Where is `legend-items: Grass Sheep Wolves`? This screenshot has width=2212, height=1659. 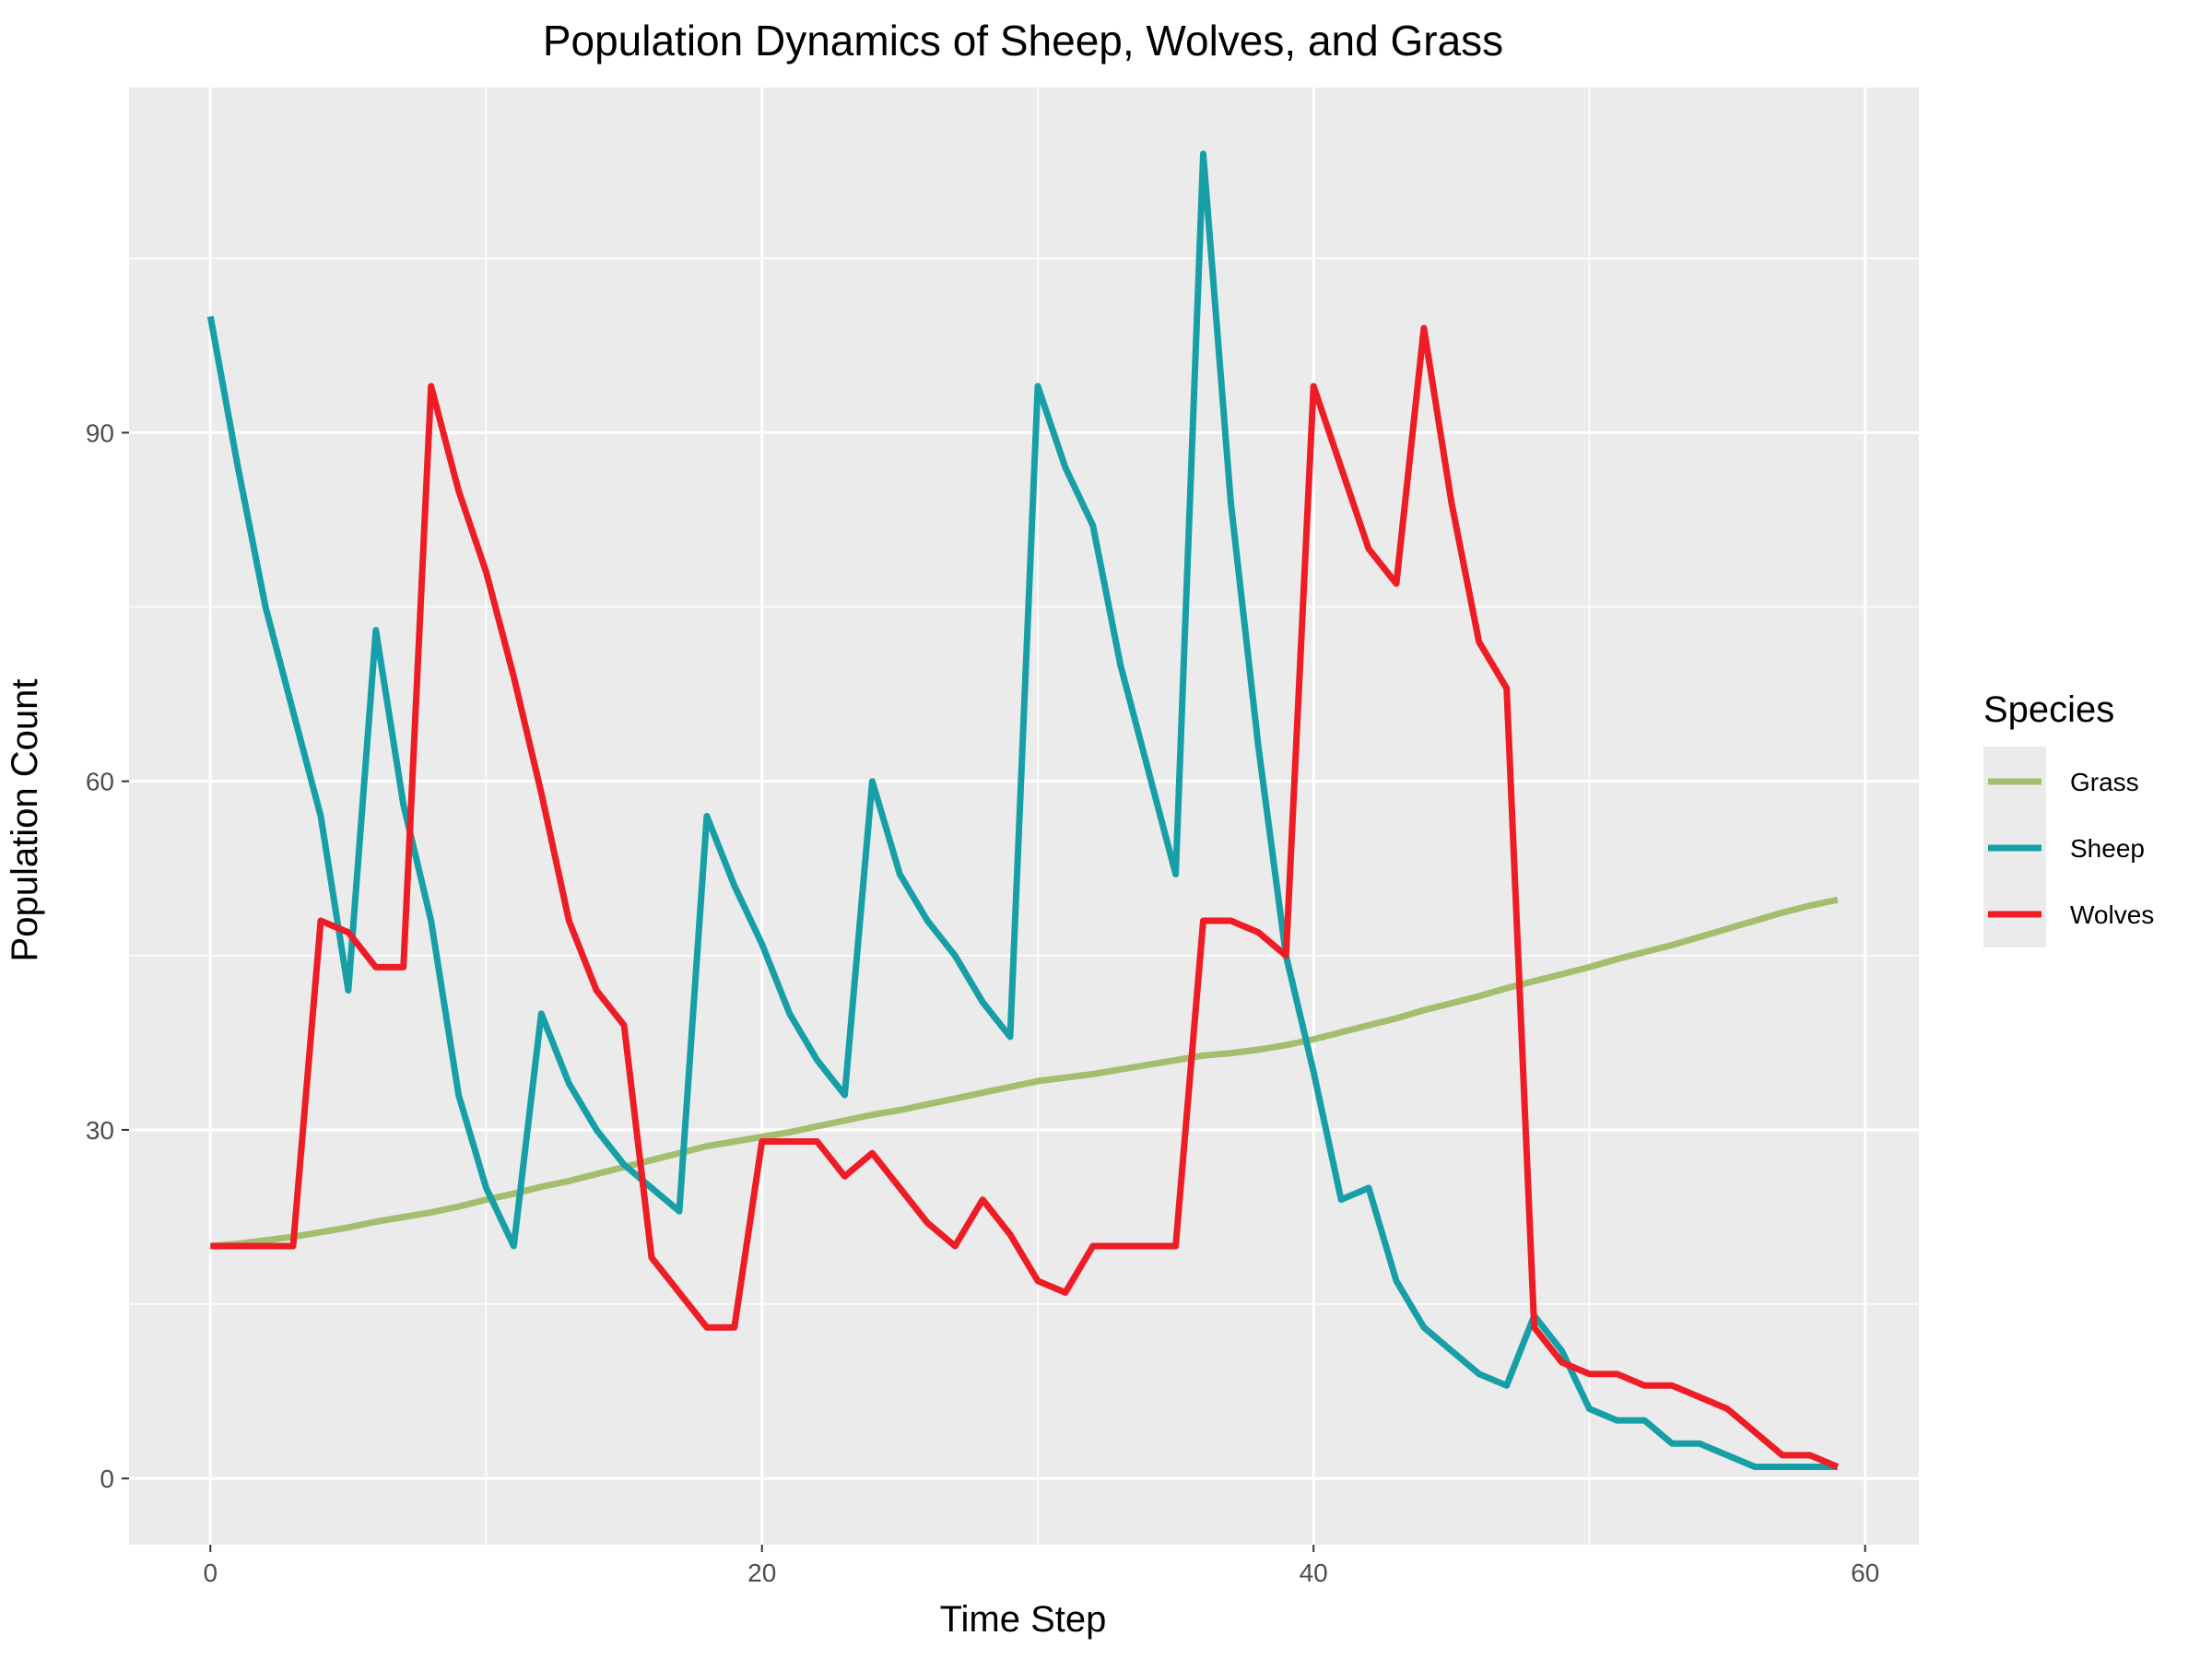
legend-items: Grass Sheep Wolves is located at coordinates (2071, 848).